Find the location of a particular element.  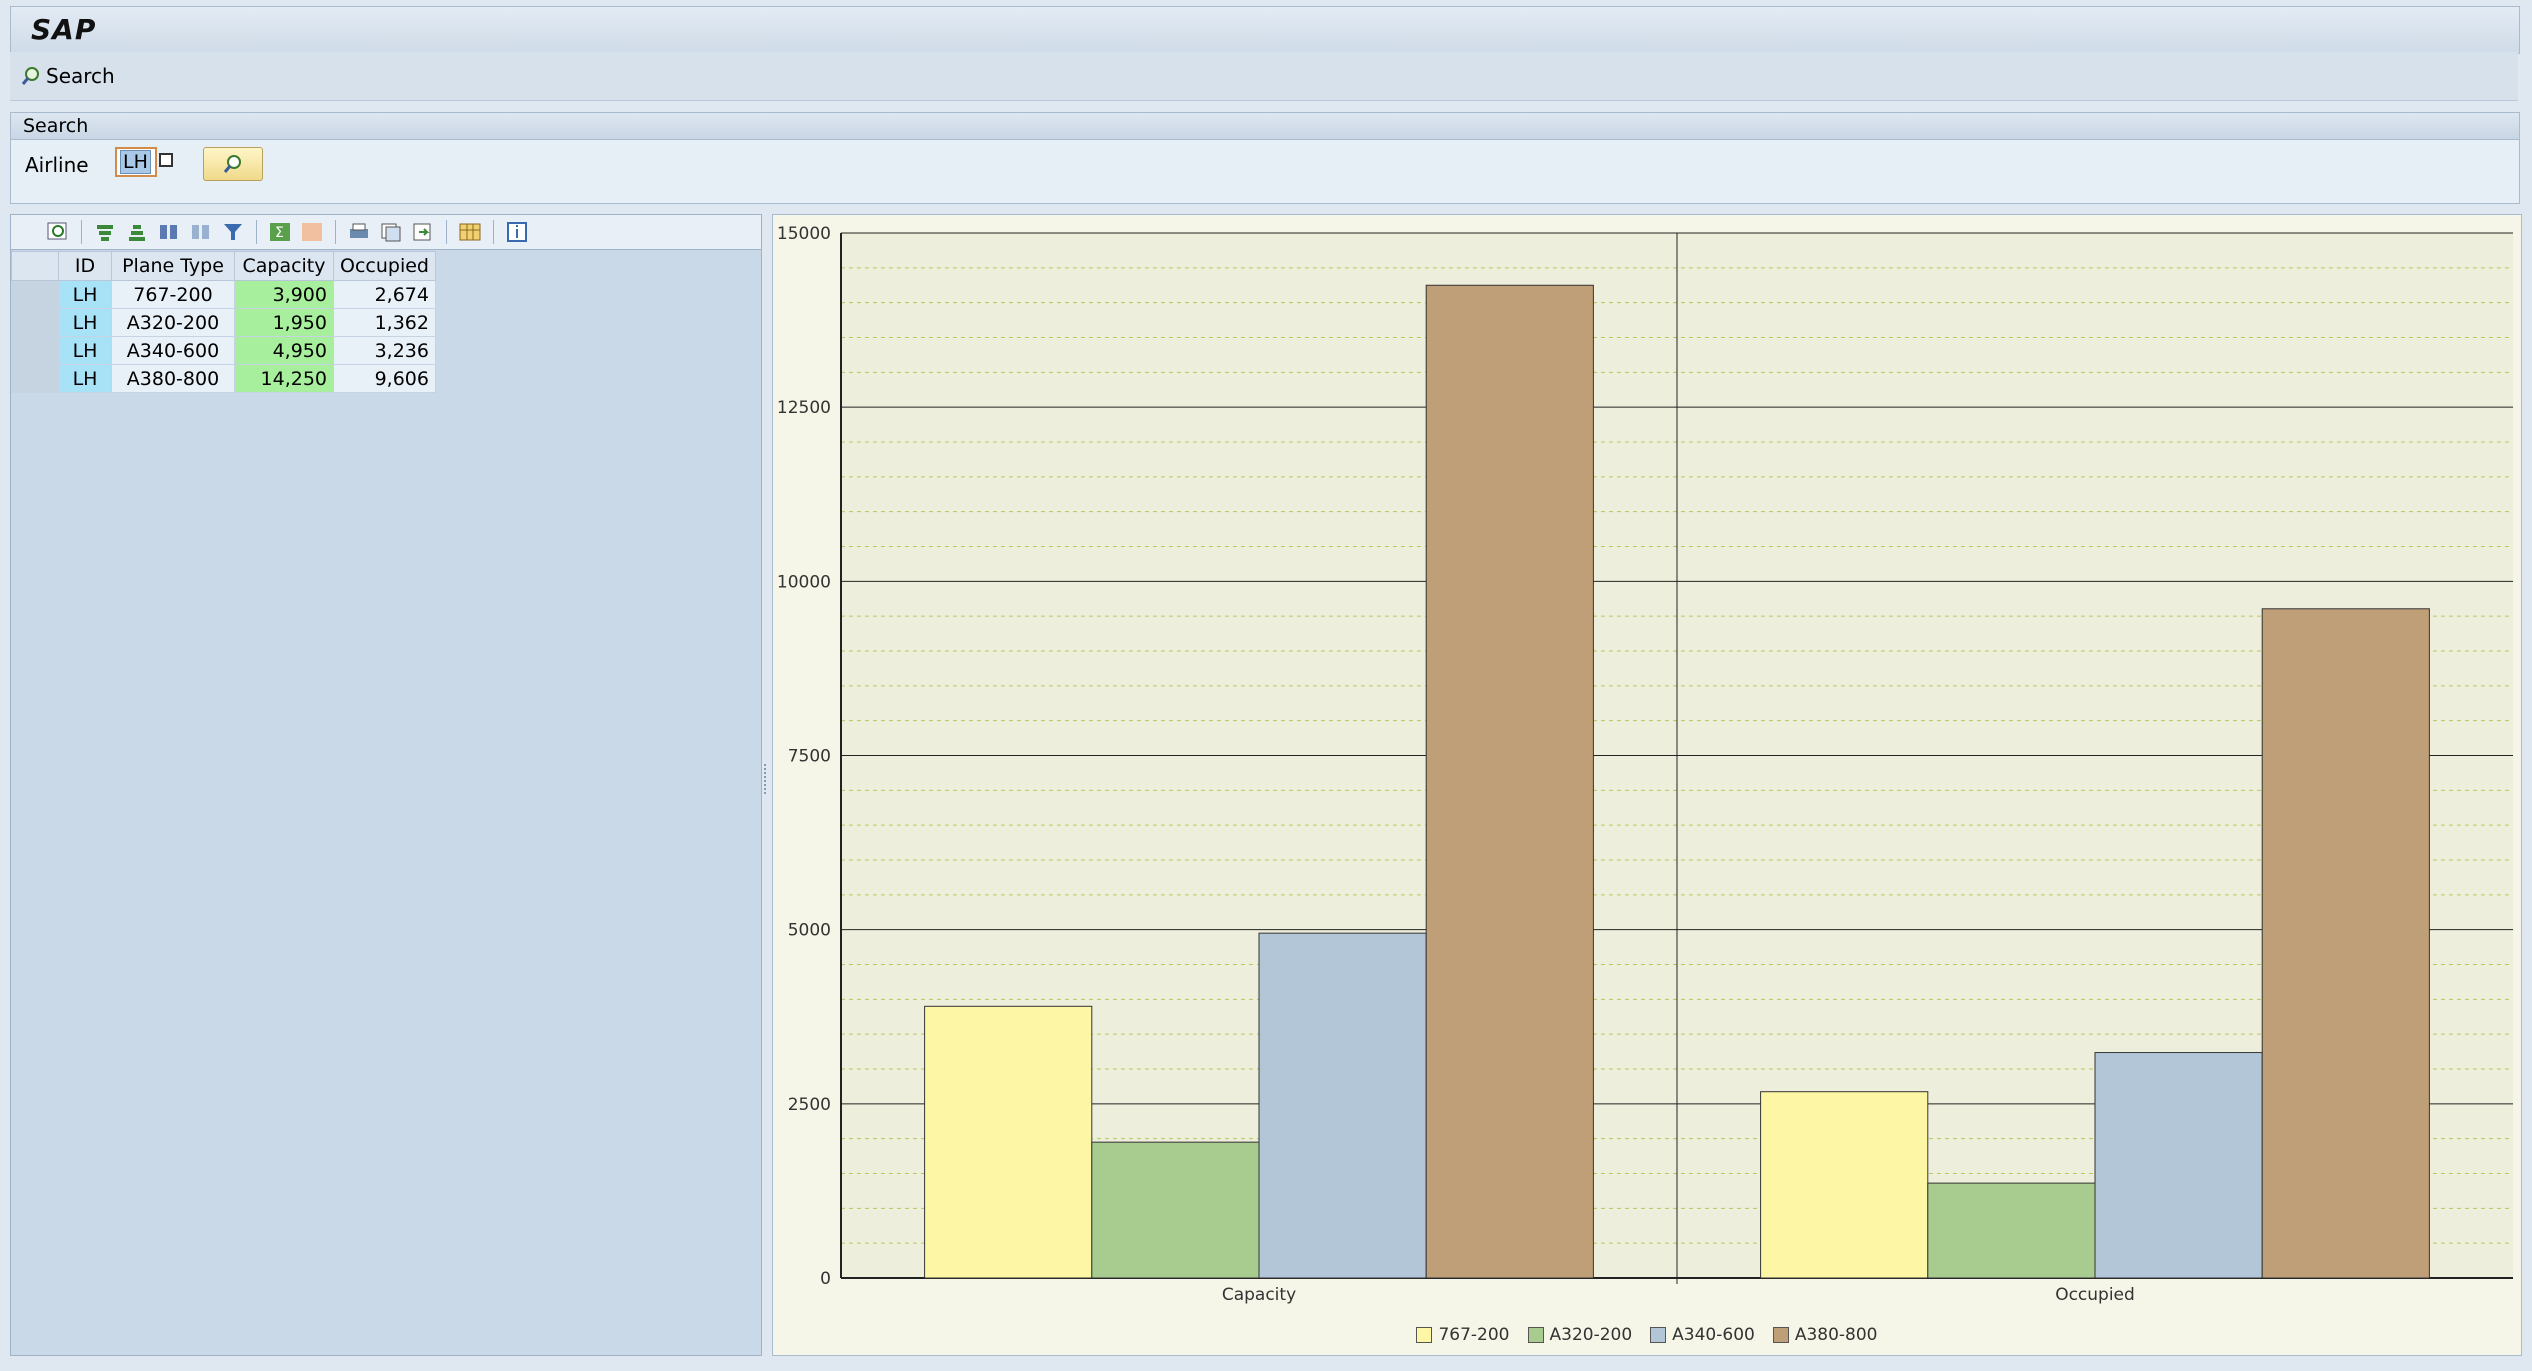

title-bar: SAP is located at coordinates (1265, 30).